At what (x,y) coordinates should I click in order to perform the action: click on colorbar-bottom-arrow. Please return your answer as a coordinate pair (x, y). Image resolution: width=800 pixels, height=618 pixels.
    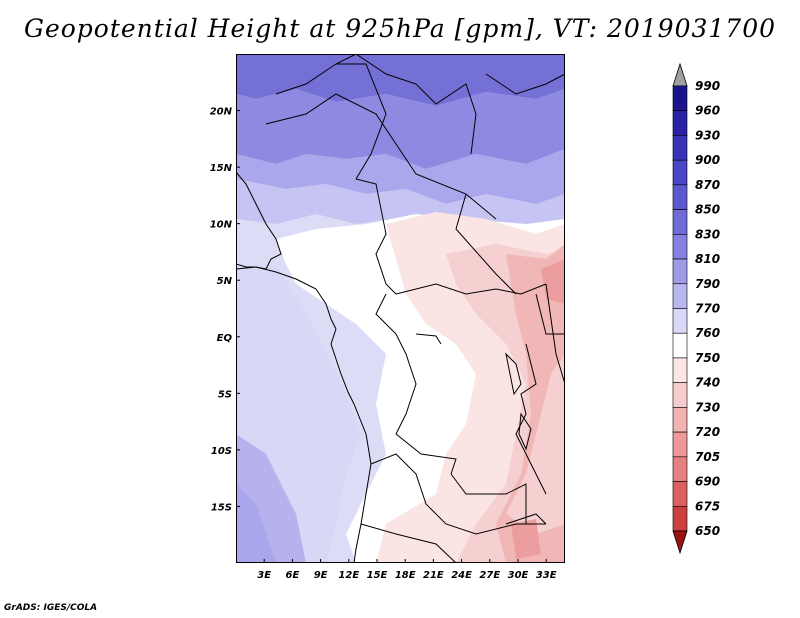
    Looking at the image, I should click on (680, 542).